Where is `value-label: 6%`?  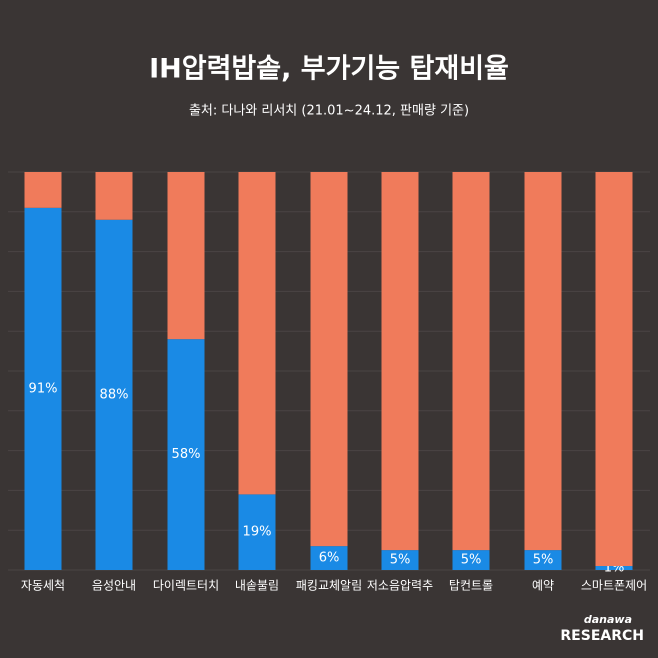 value-label: 6% is located at coordinates (329, 558).